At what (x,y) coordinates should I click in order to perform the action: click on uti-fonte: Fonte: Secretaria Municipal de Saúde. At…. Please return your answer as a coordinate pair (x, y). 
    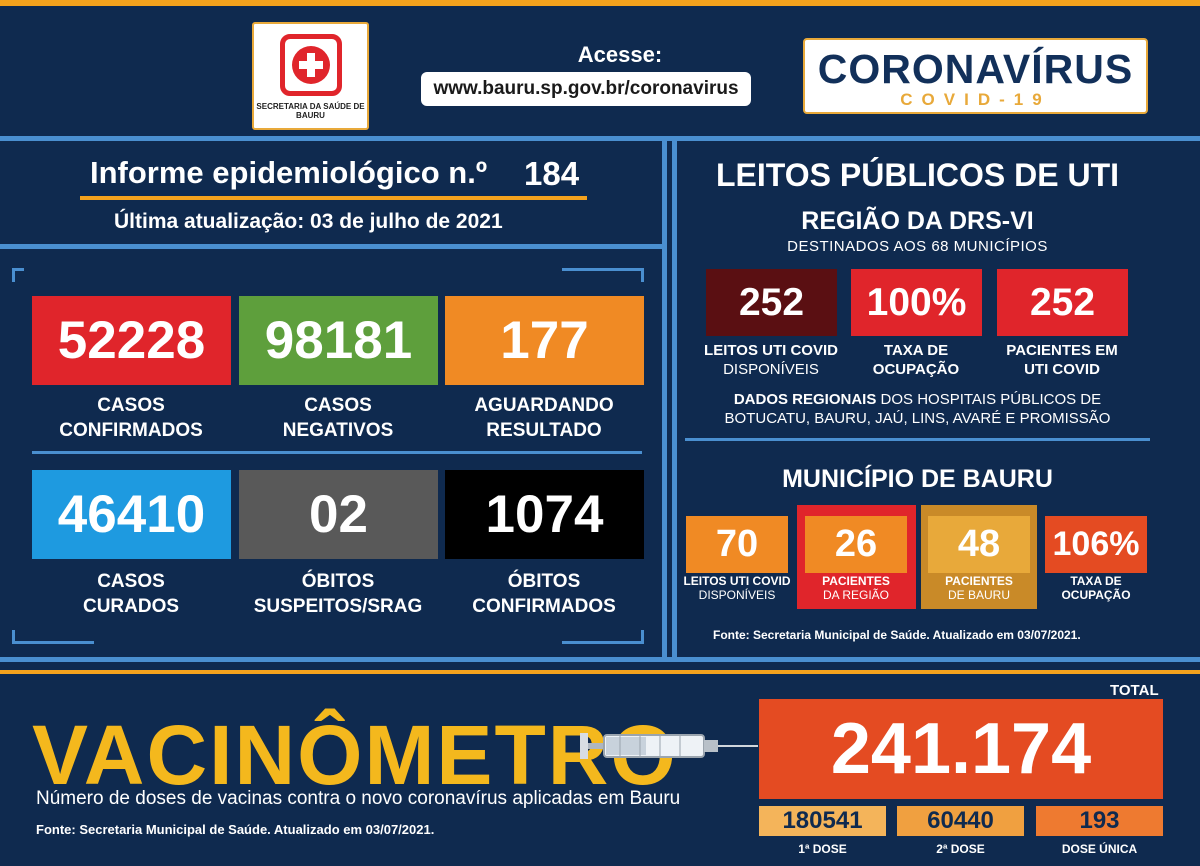
    Looking at the image, I should click on (897, 635).